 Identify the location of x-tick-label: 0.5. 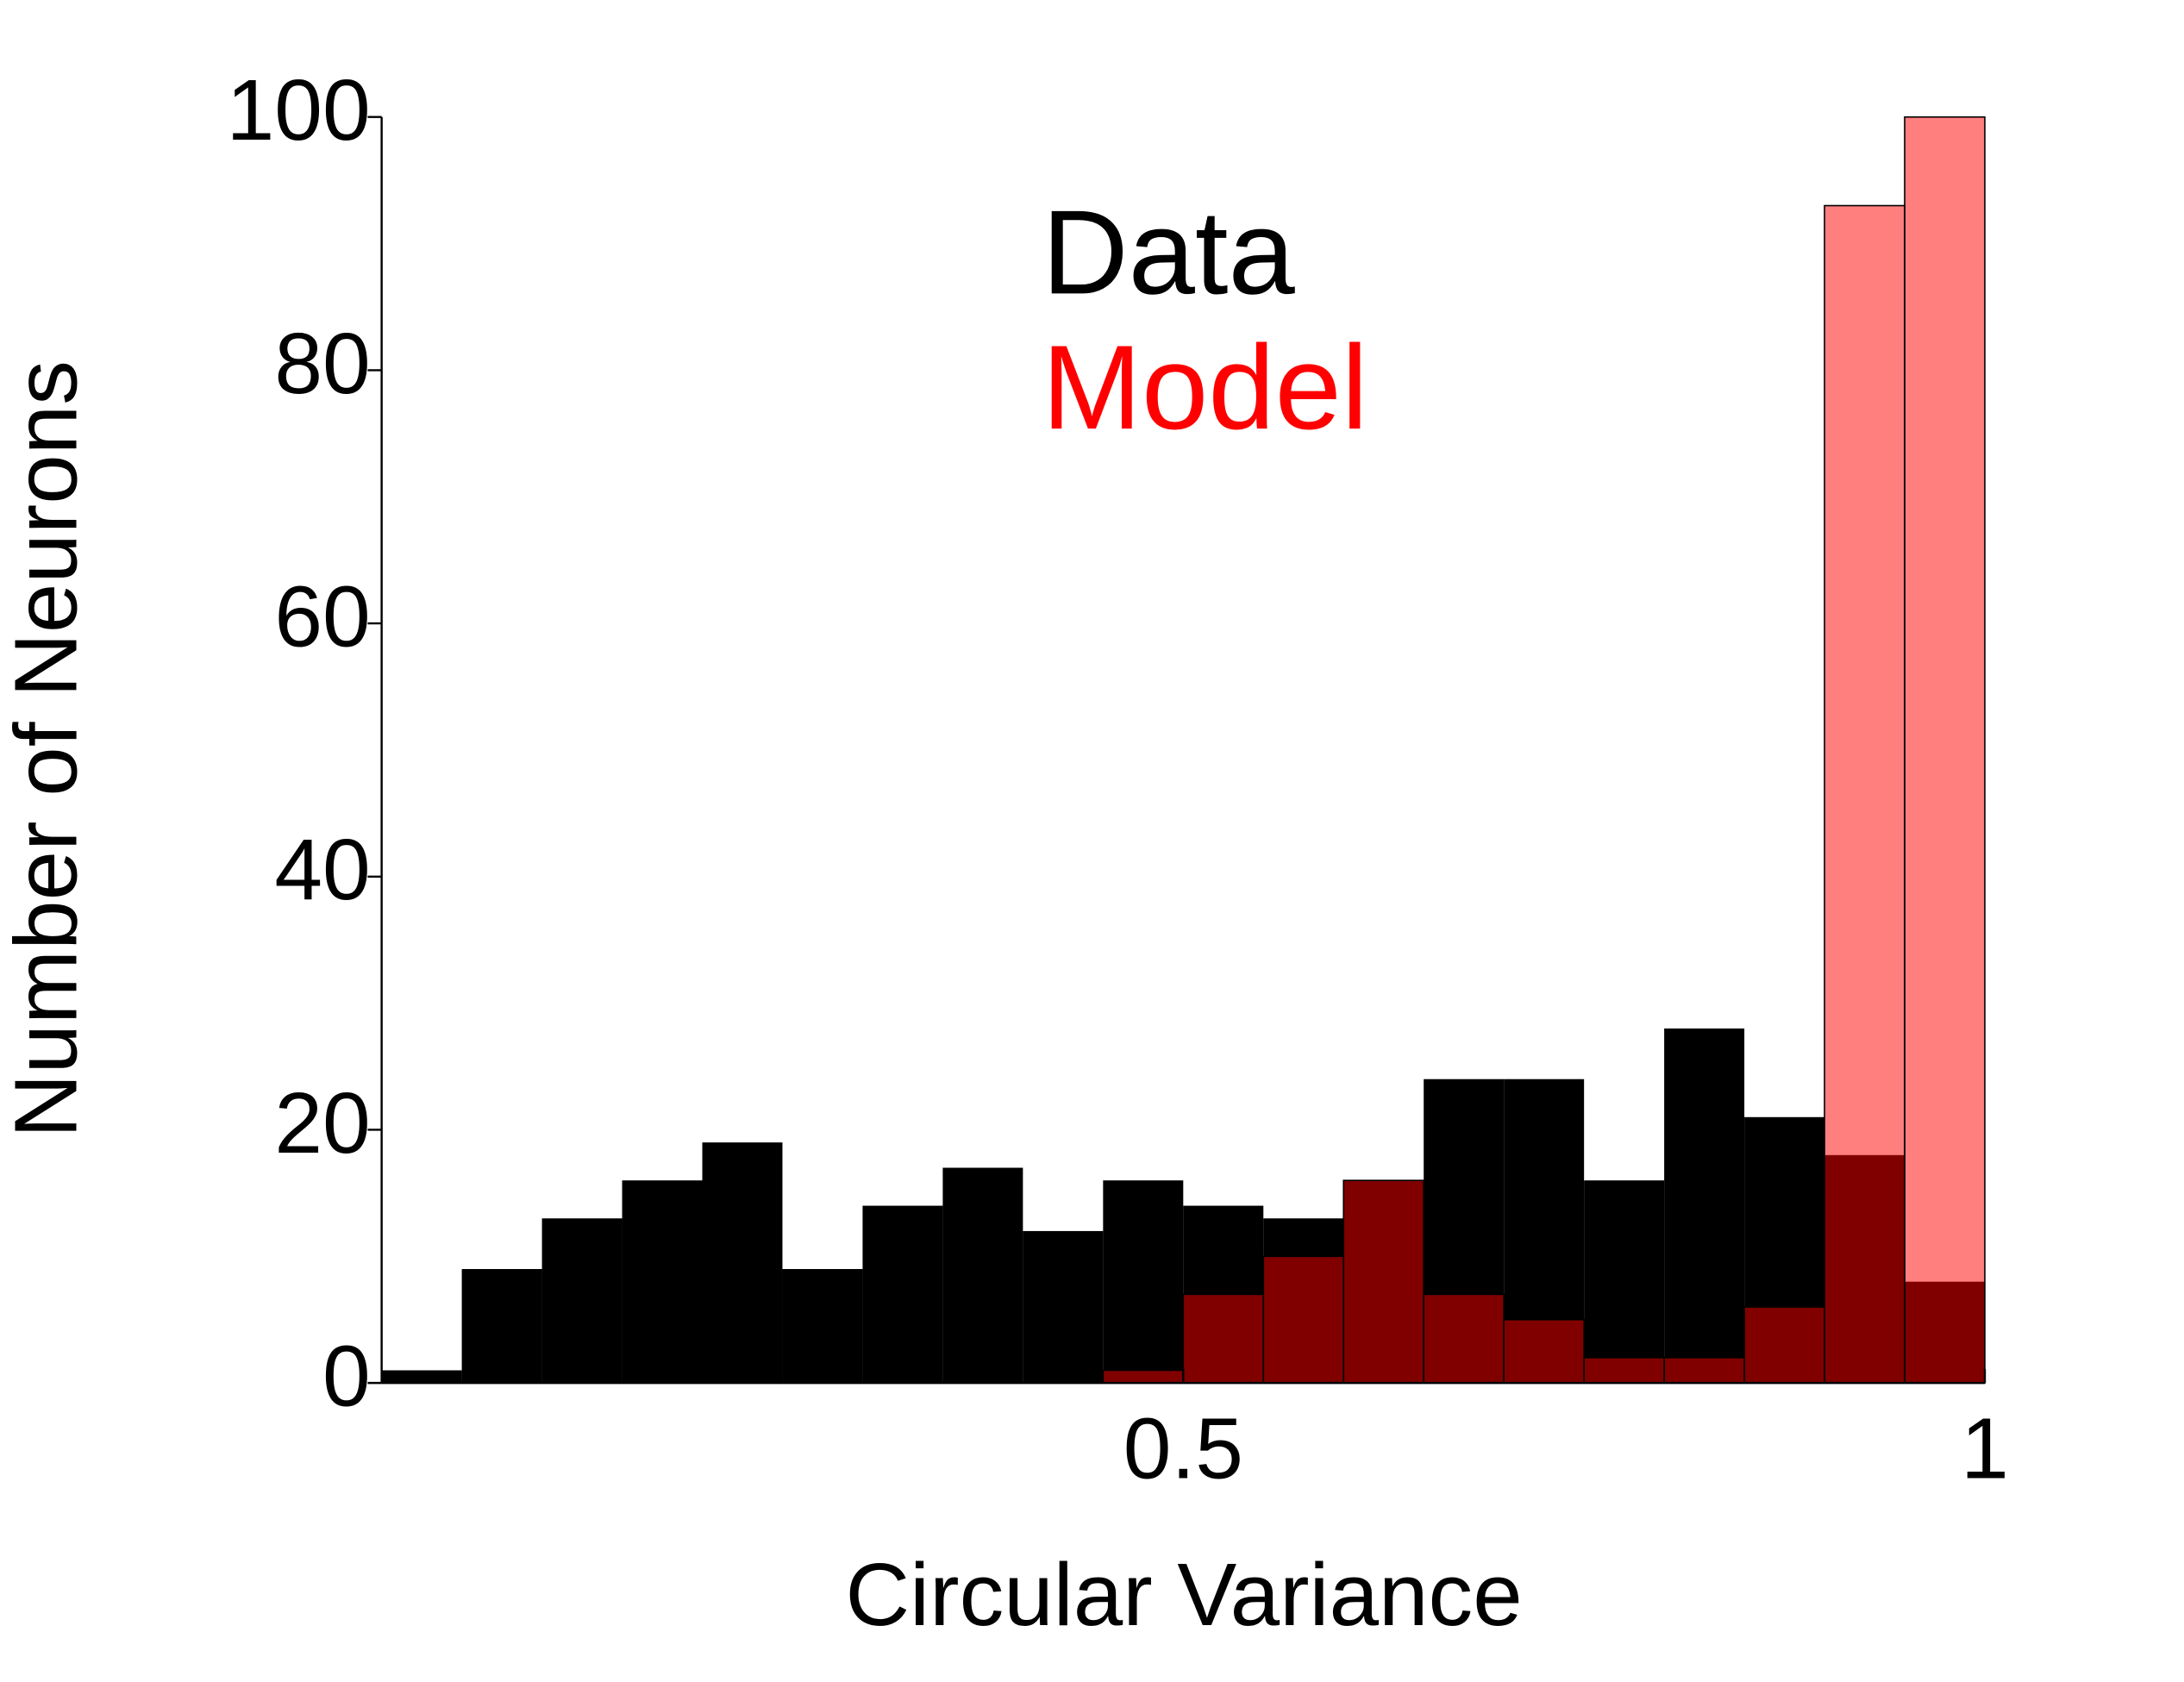
(1183, 1449).